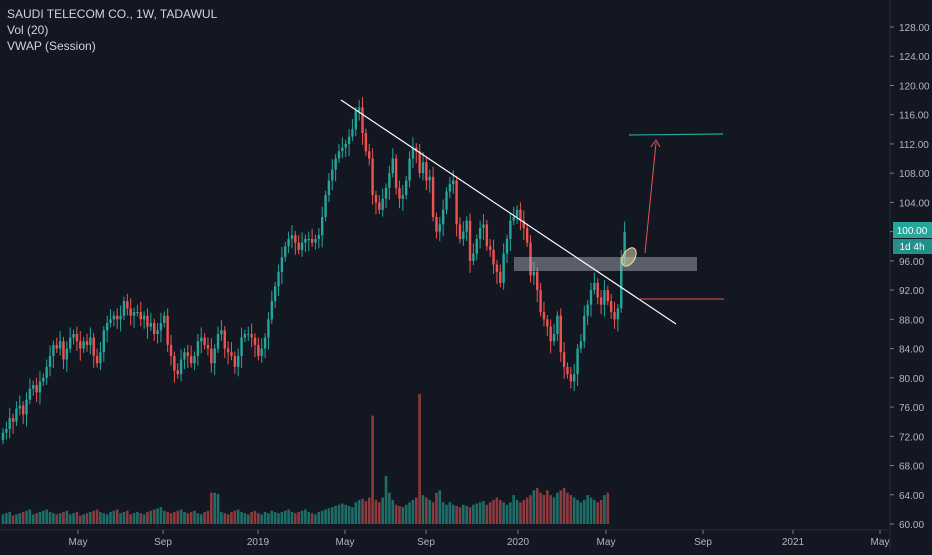  What do you see at coordinates (605, 264) in the screenshot?
I see `resistance-zone` at bounding box center [605, 264].